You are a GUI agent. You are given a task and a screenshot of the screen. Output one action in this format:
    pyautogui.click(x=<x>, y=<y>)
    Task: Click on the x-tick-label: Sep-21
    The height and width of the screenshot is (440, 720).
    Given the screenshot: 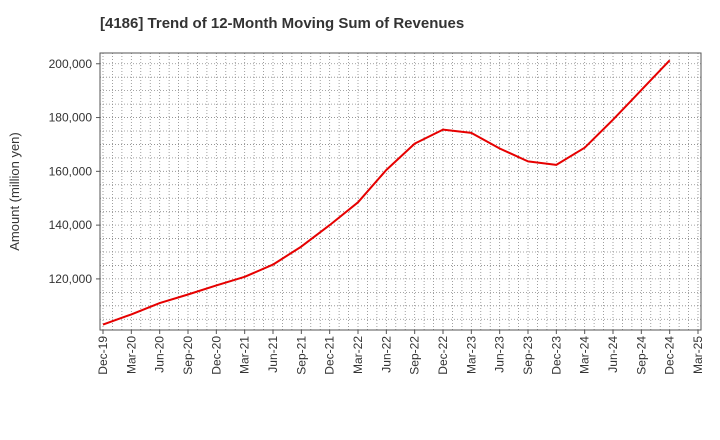 What is the action you would take?
    pyautogui.click(x=301, y=355)
    